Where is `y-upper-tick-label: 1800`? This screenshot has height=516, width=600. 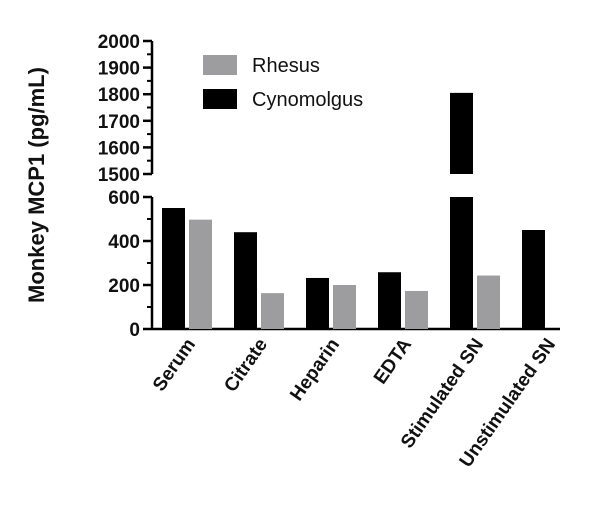 y-upper-tick-label: 1800 is located at coordinates (119, 95).